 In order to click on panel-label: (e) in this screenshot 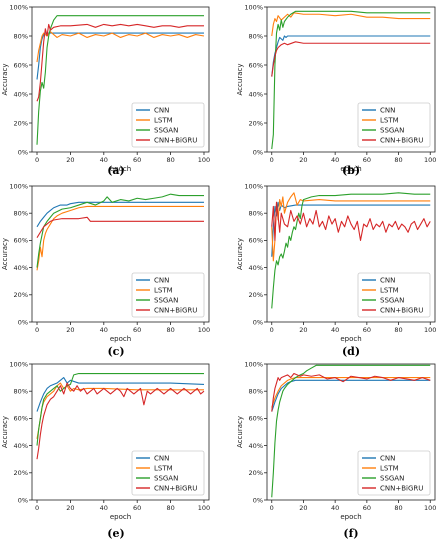, I will do `click(115, 533)`.